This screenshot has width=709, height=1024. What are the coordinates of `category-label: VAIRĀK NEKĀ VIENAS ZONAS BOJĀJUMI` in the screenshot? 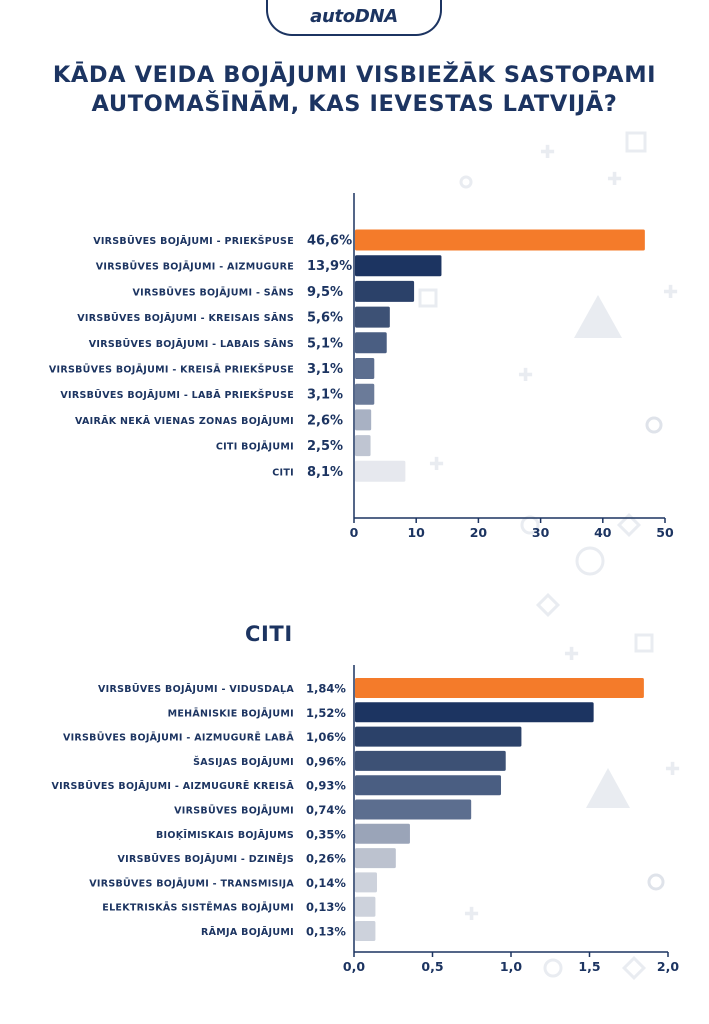 It's located at (184, 421).